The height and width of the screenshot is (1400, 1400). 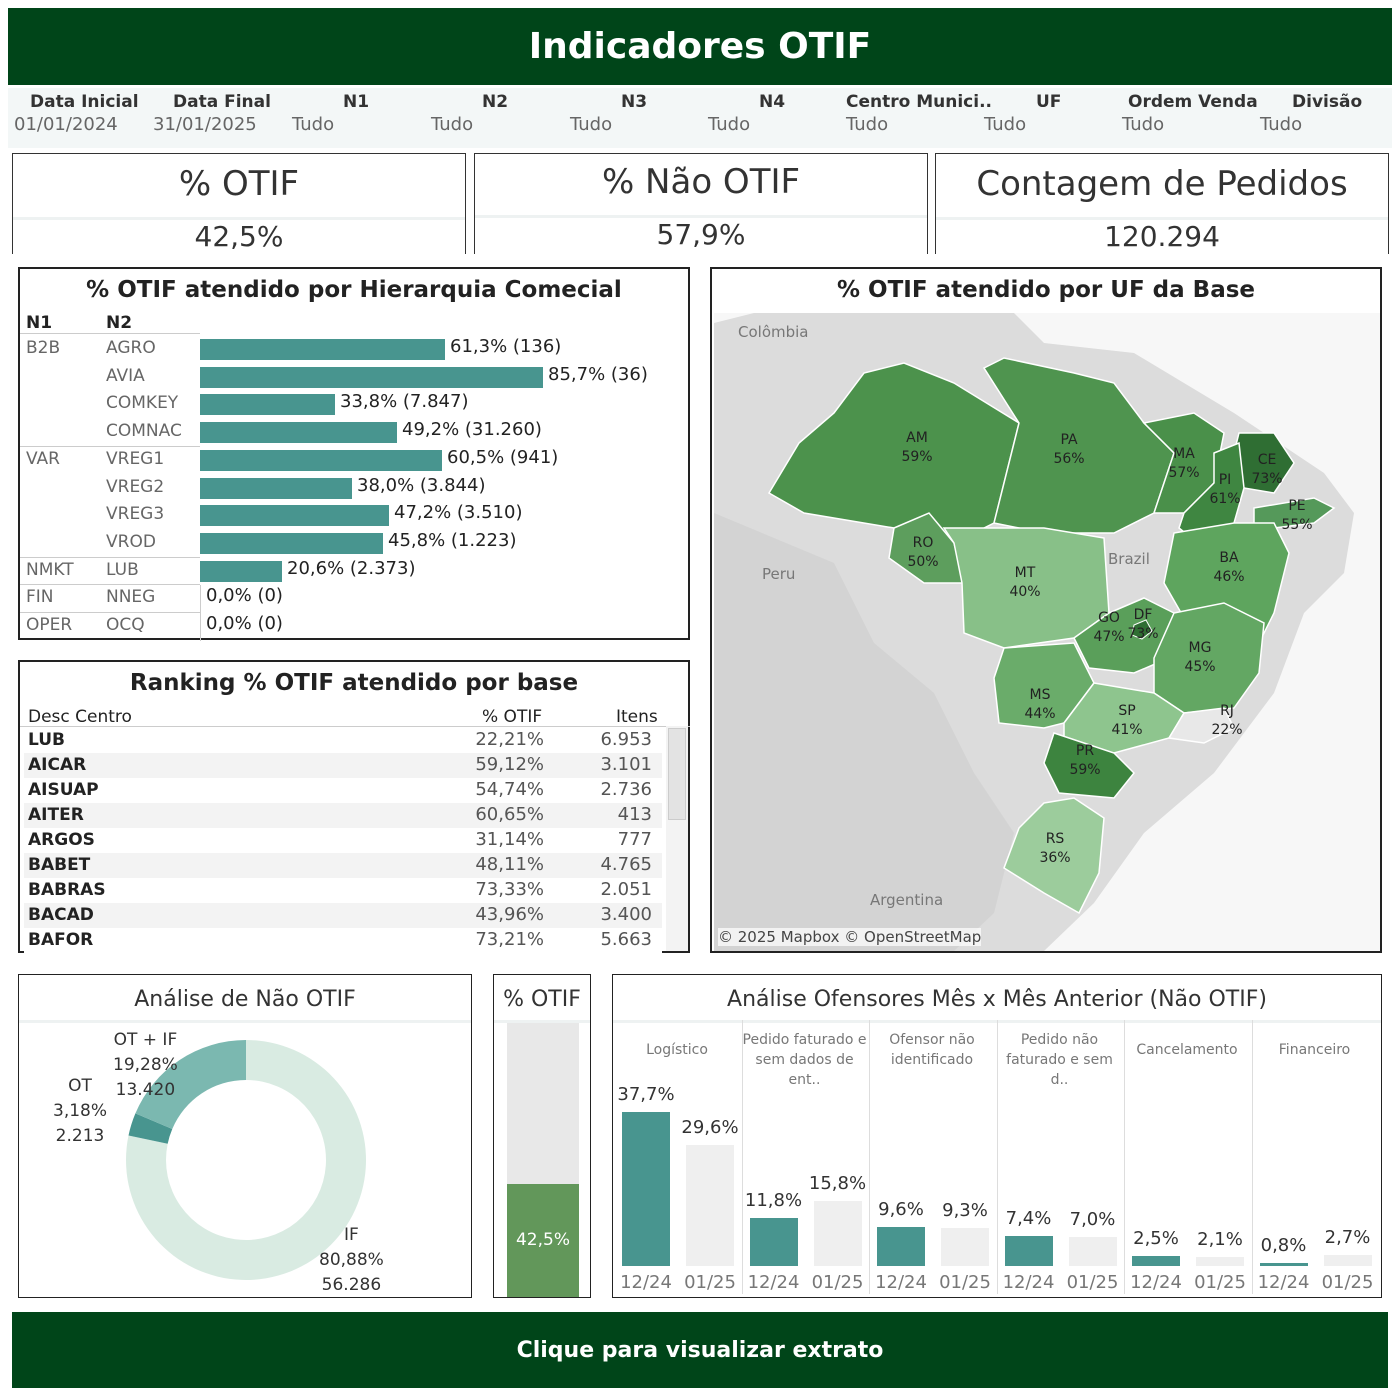 I want to click on n2-label: AGRO, so click(x=131, y=348).